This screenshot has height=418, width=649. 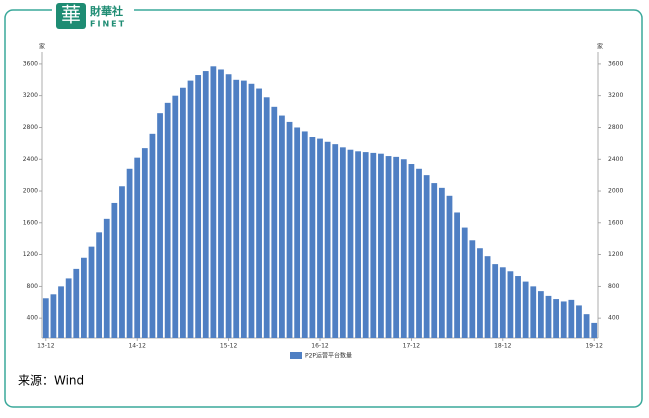 I want to click on y2-tick-label: 2800, so click(x=615, y=127).